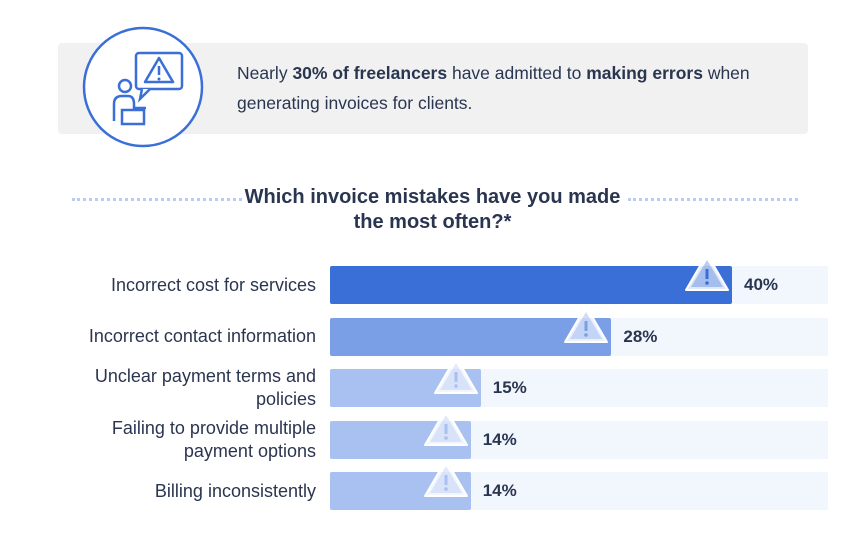 The image size is (863, 546). Describe the element at coordinates (517, 73) in the screenshot. I see `banner-text-part: have admitted to` at that location.